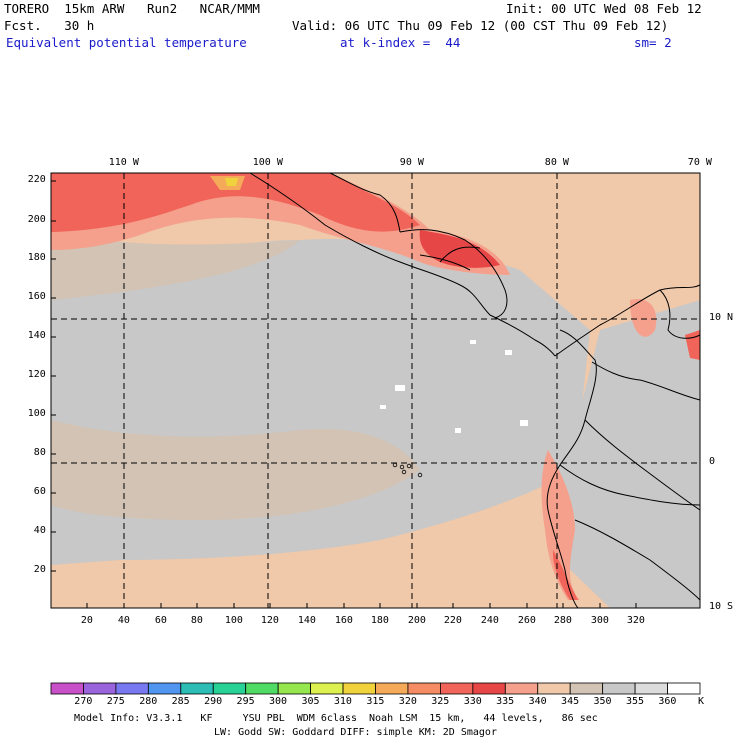 This screenshot has width=740, height=740. I want to click on longitude-label: 80 W, so click(556, 162).